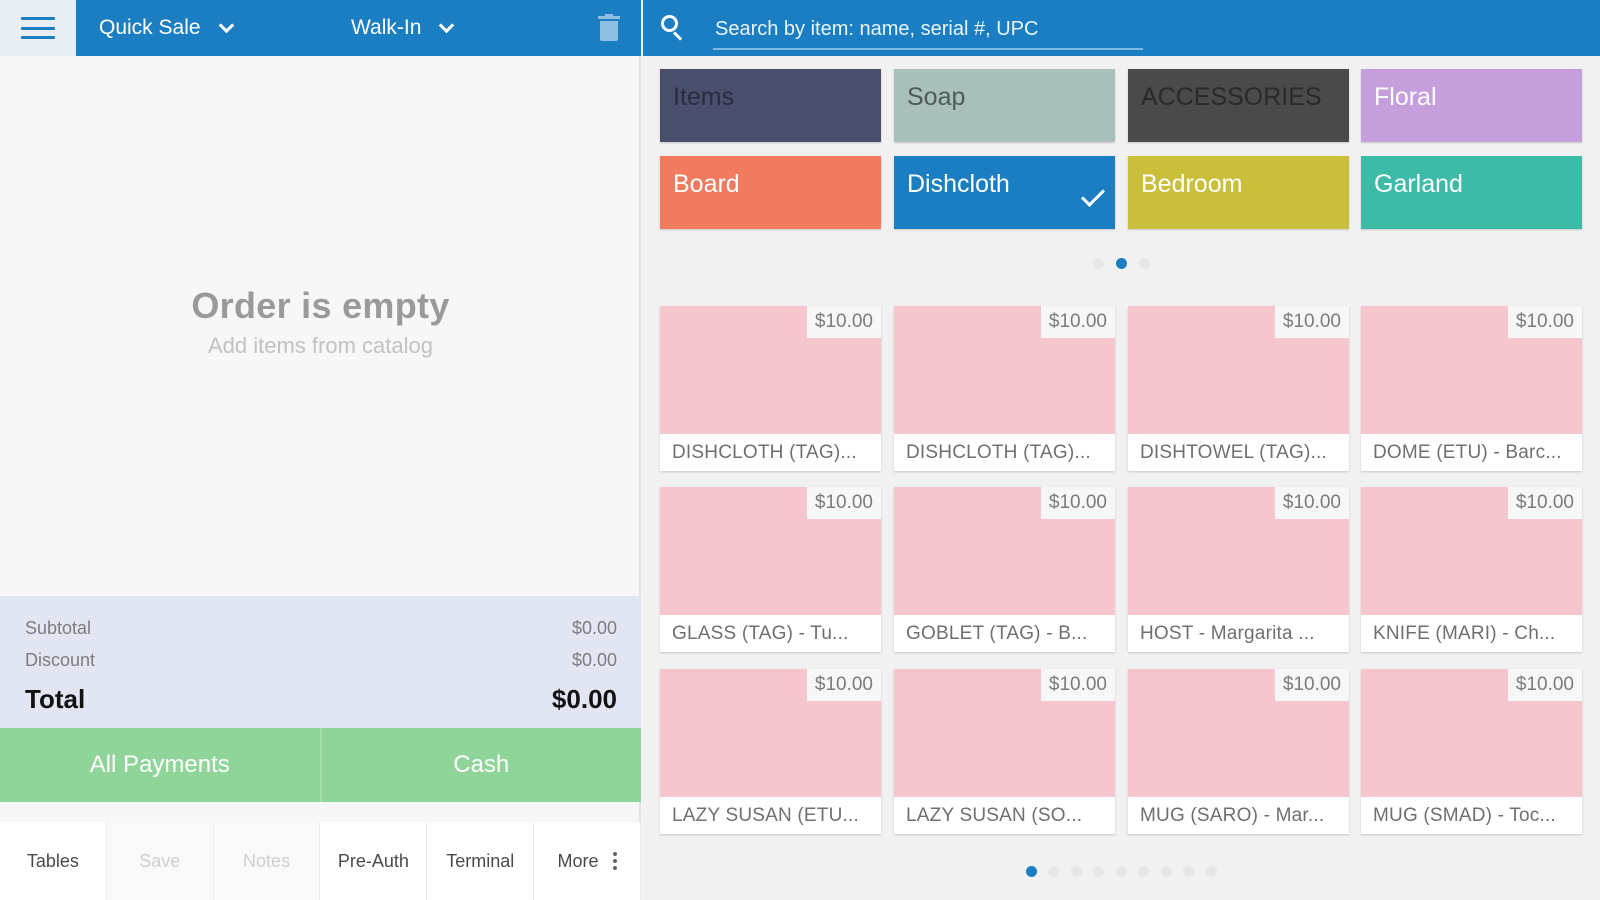  I want to click on category-items: Items, so click(770, 105).